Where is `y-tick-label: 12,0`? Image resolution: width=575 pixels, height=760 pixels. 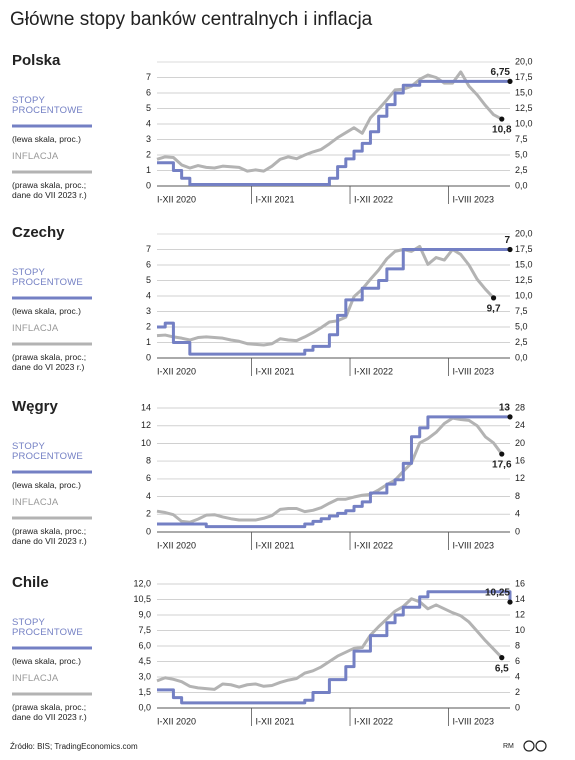
y-tick-label: 12,0 is located at coordinates (142, 583).